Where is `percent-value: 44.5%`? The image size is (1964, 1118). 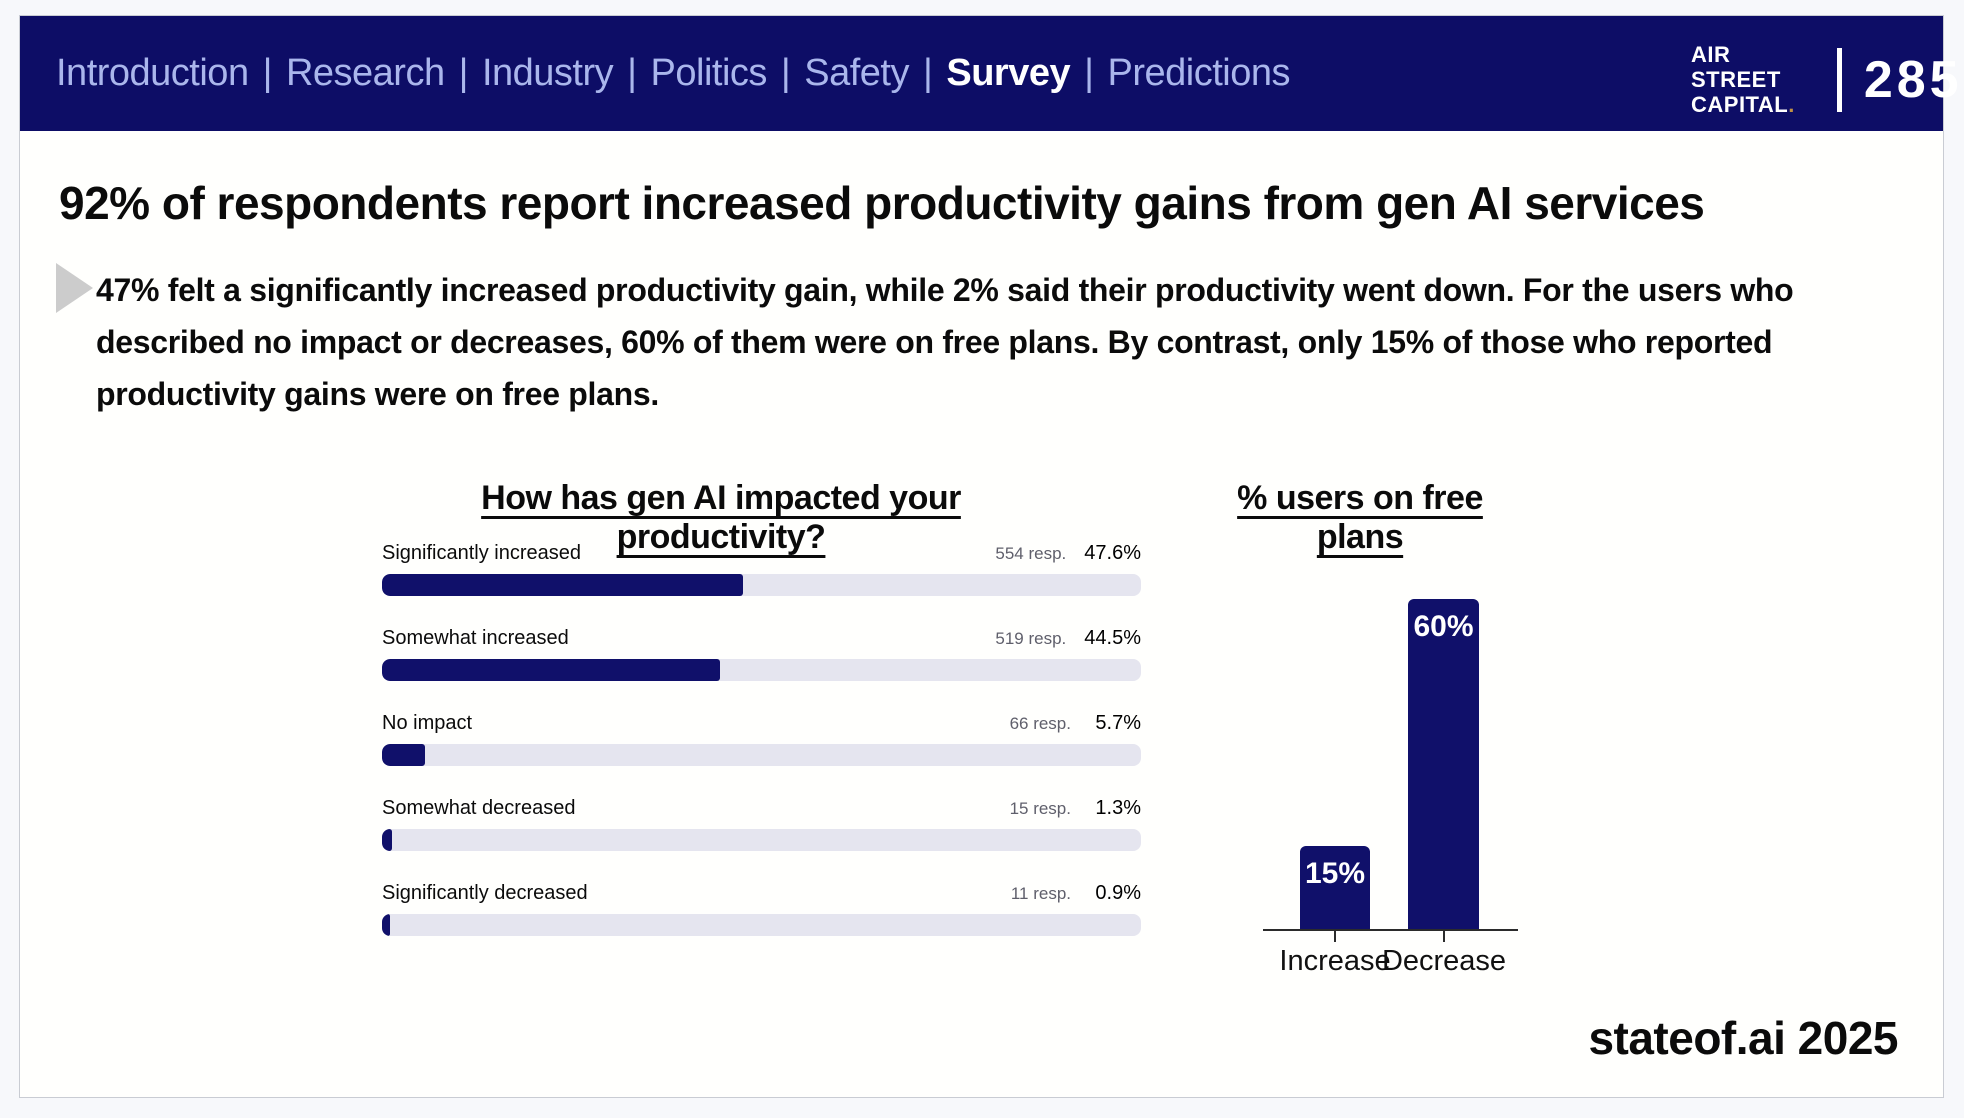
percent-value: 44.5% is located at coordinates (1112, 638).